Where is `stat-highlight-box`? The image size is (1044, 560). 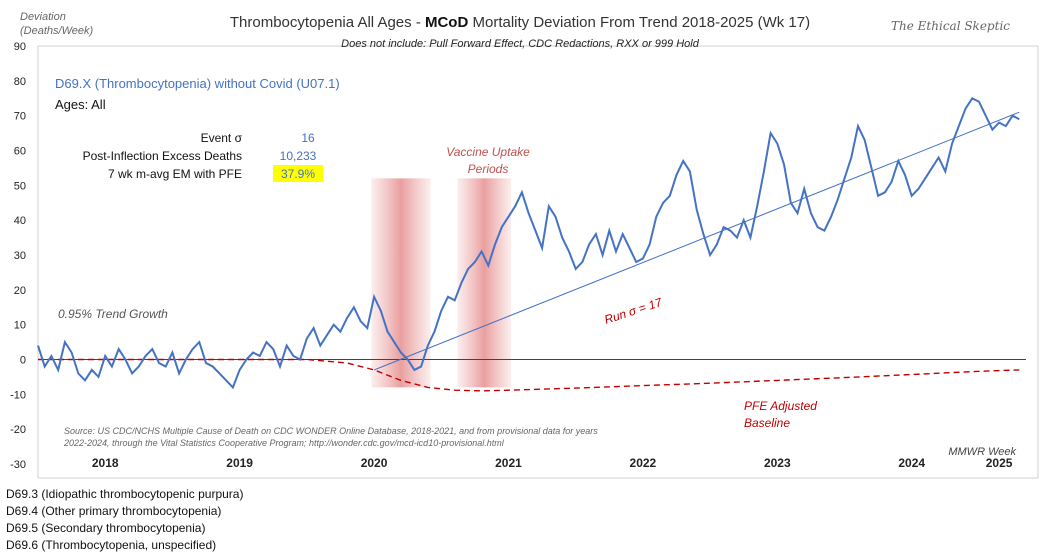 stat-highlight-box is located at coordinates (298, 173).